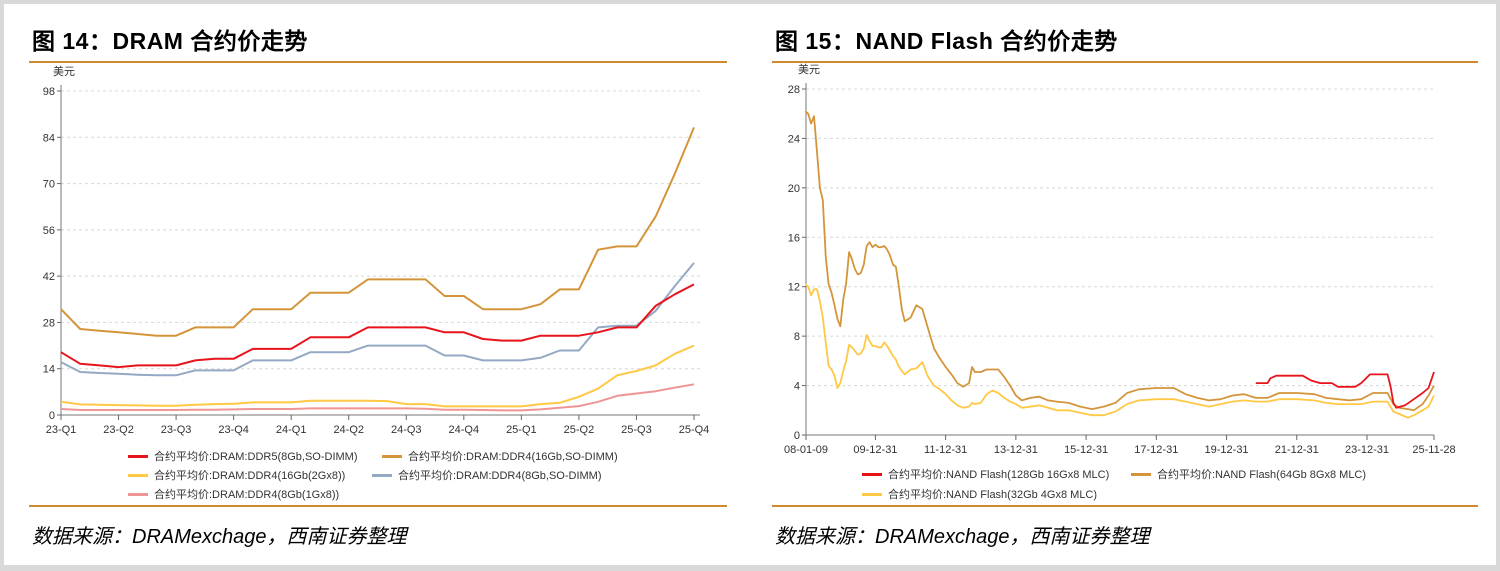 This screenshot has width=1500, height=571. I want to click on legend-label: 合约平均价:DRAM:DDR4(16Gb,SO-DIMM), so click(513, 457).